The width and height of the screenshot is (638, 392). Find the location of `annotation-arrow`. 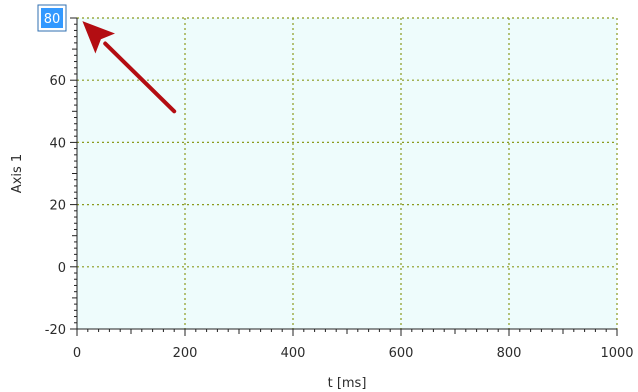

annotation-arrow is located at coordinates (129, 67).